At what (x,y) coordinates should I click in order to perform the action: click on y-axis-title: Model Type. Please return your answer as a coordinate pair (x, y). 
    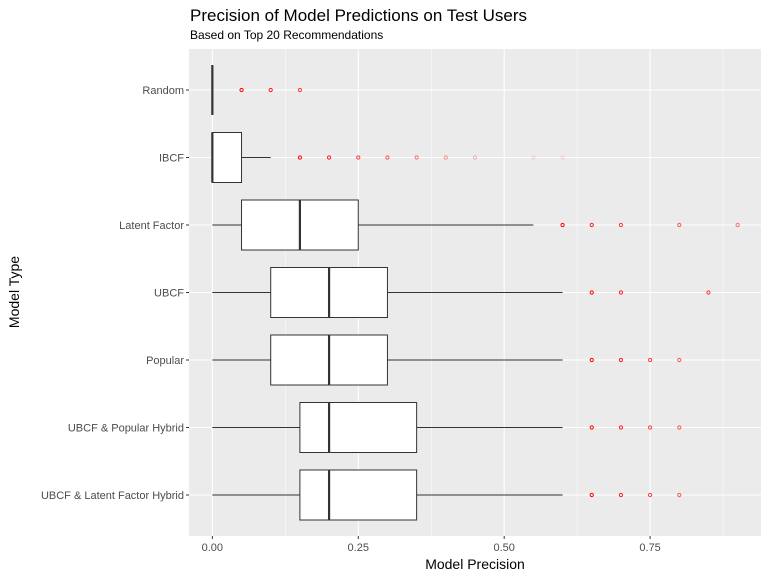
    Looking at the image, I should click on (14, 292).